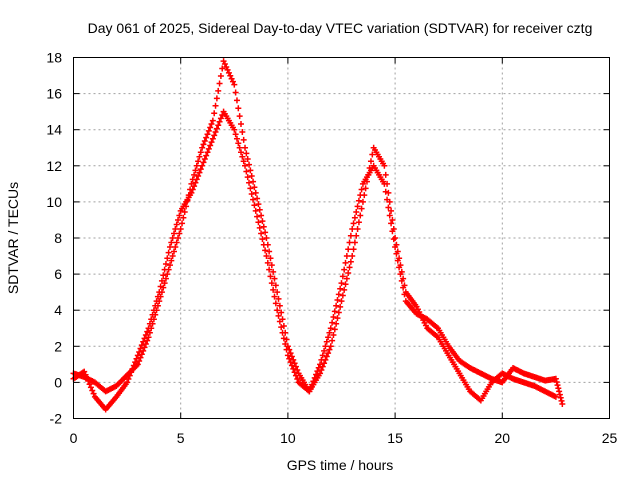  I want to click on x-tick-label: 20, so click(503, 438).